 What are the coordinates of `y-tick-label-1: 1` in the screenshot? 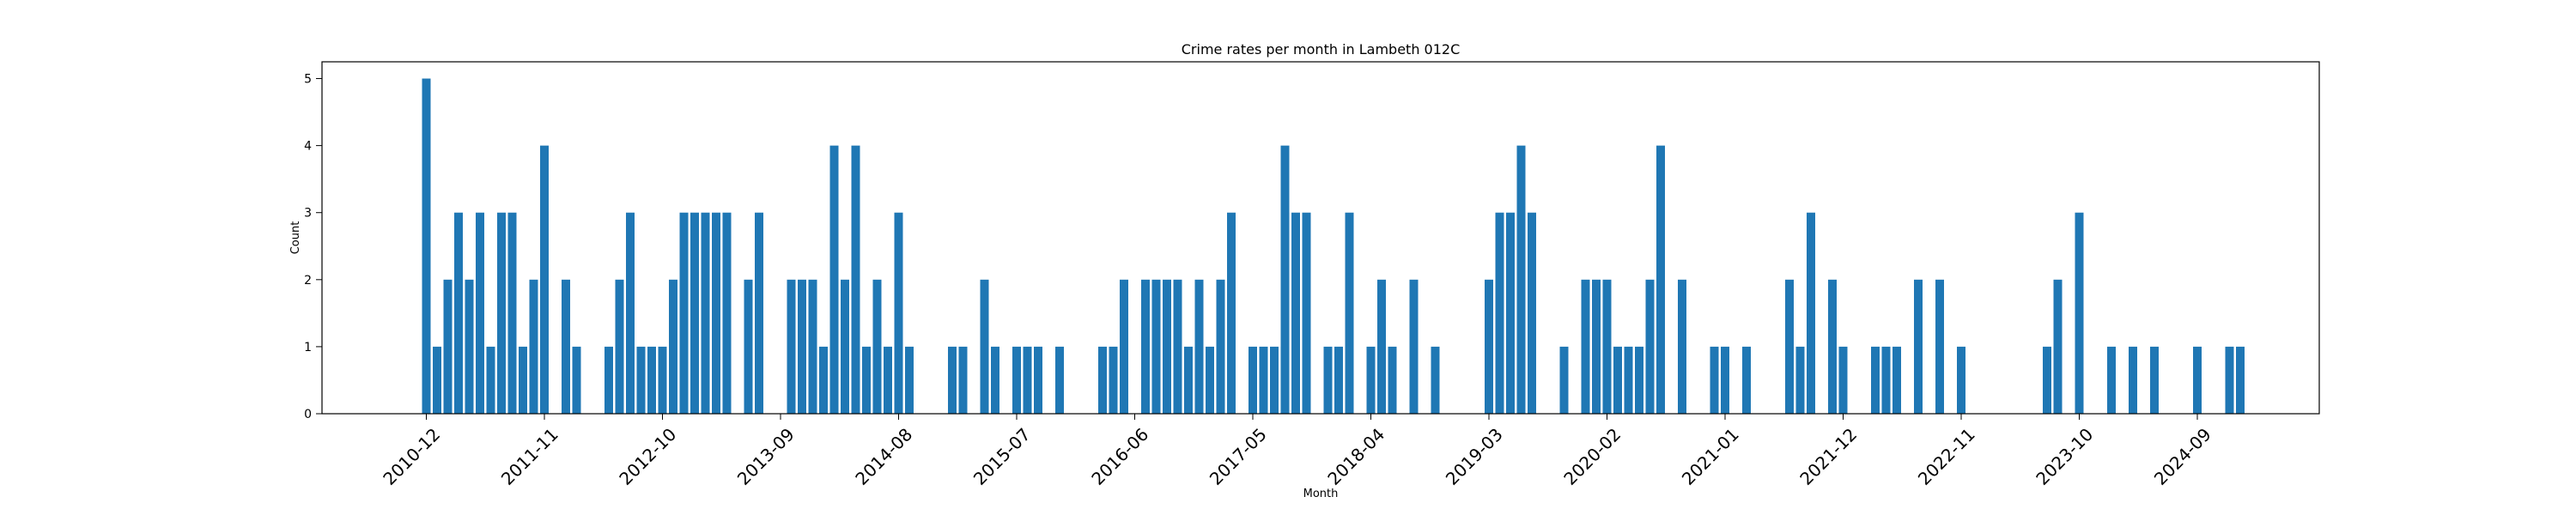 It's located at (308, 347).